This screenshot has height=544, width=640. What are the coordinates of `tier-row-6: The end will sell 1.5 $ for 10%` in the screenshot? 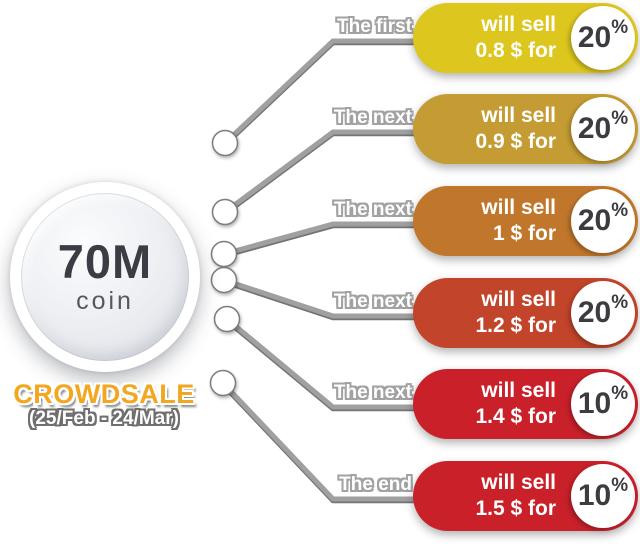 It's located at (320, 496).